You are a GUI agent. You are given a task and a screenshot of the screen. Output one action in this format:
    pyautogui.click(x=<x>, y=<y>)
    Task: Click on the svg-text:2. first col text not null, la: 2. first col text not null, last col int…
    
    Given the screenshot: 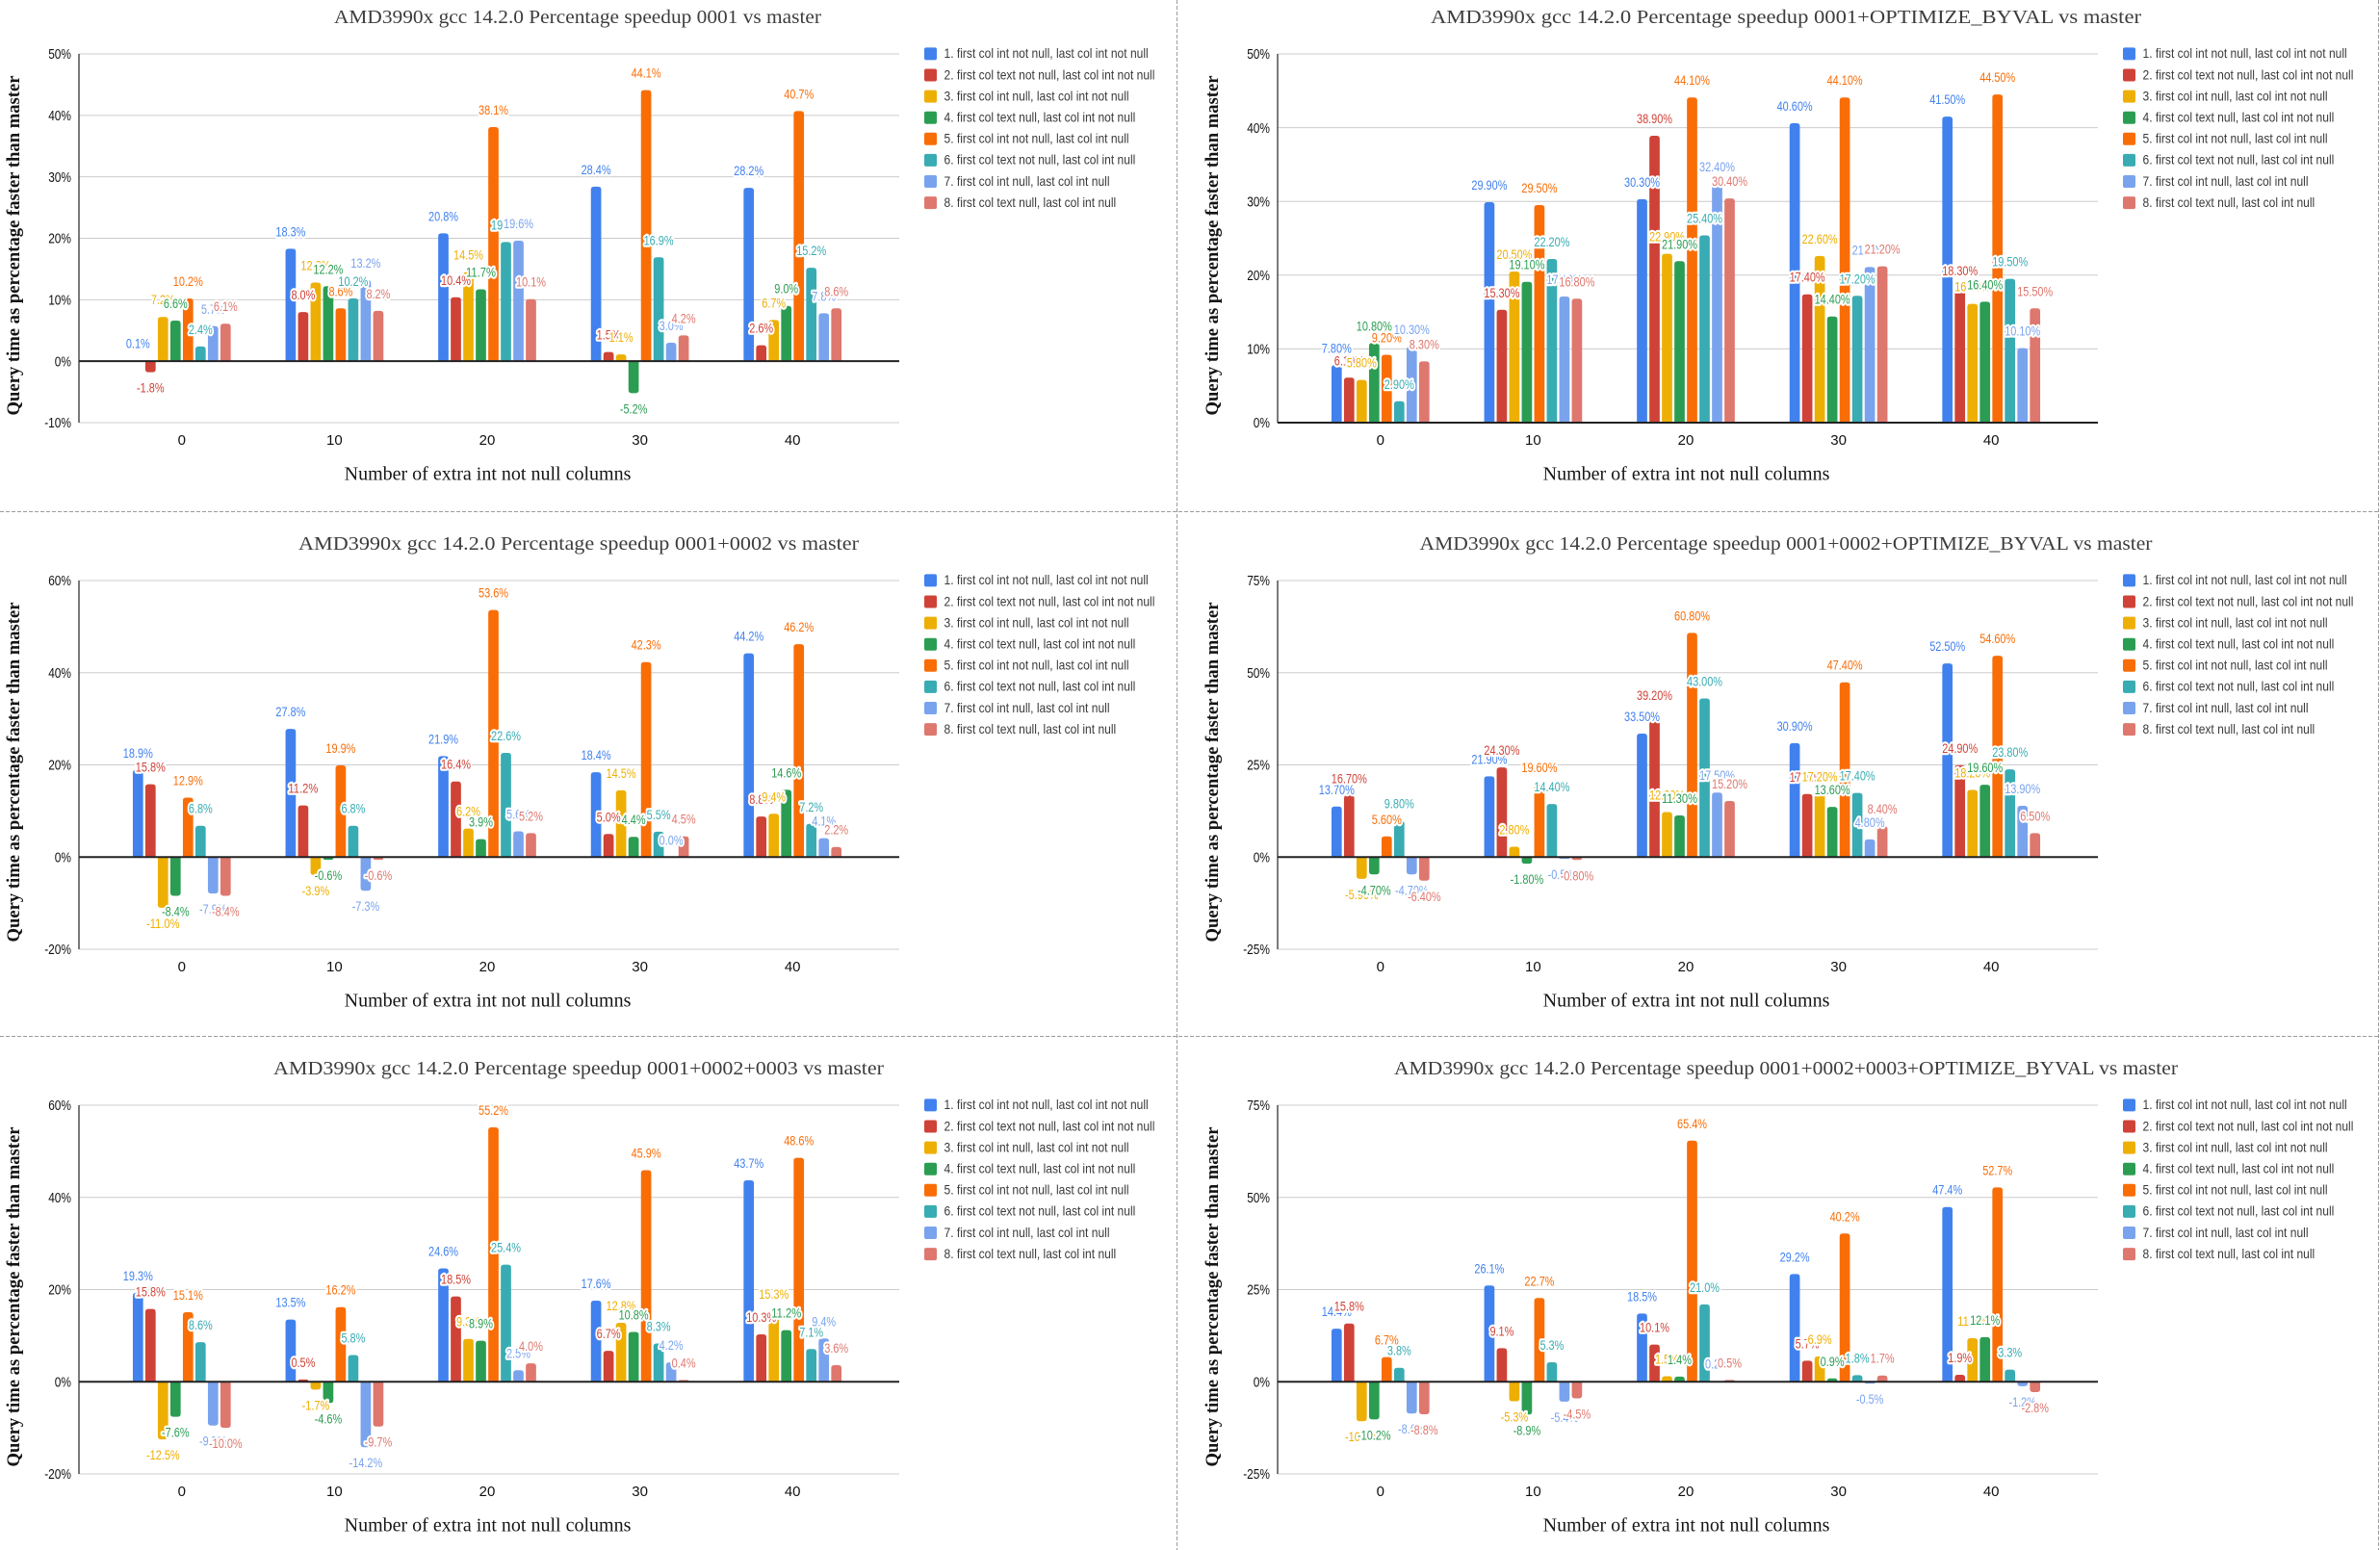 What is the action you would take?
    pyautogui.click(x=2249, y=600)
    